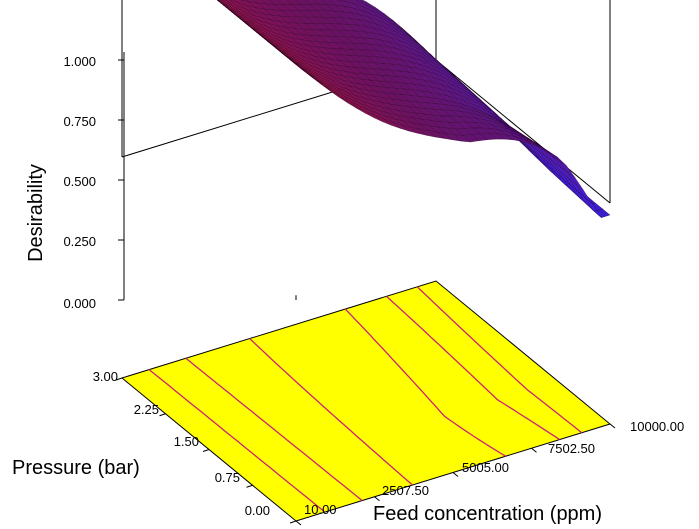 The width and height of the screenshot is (699, 529). I want to click on z-tick-label: 0.000, so click(79, 303).